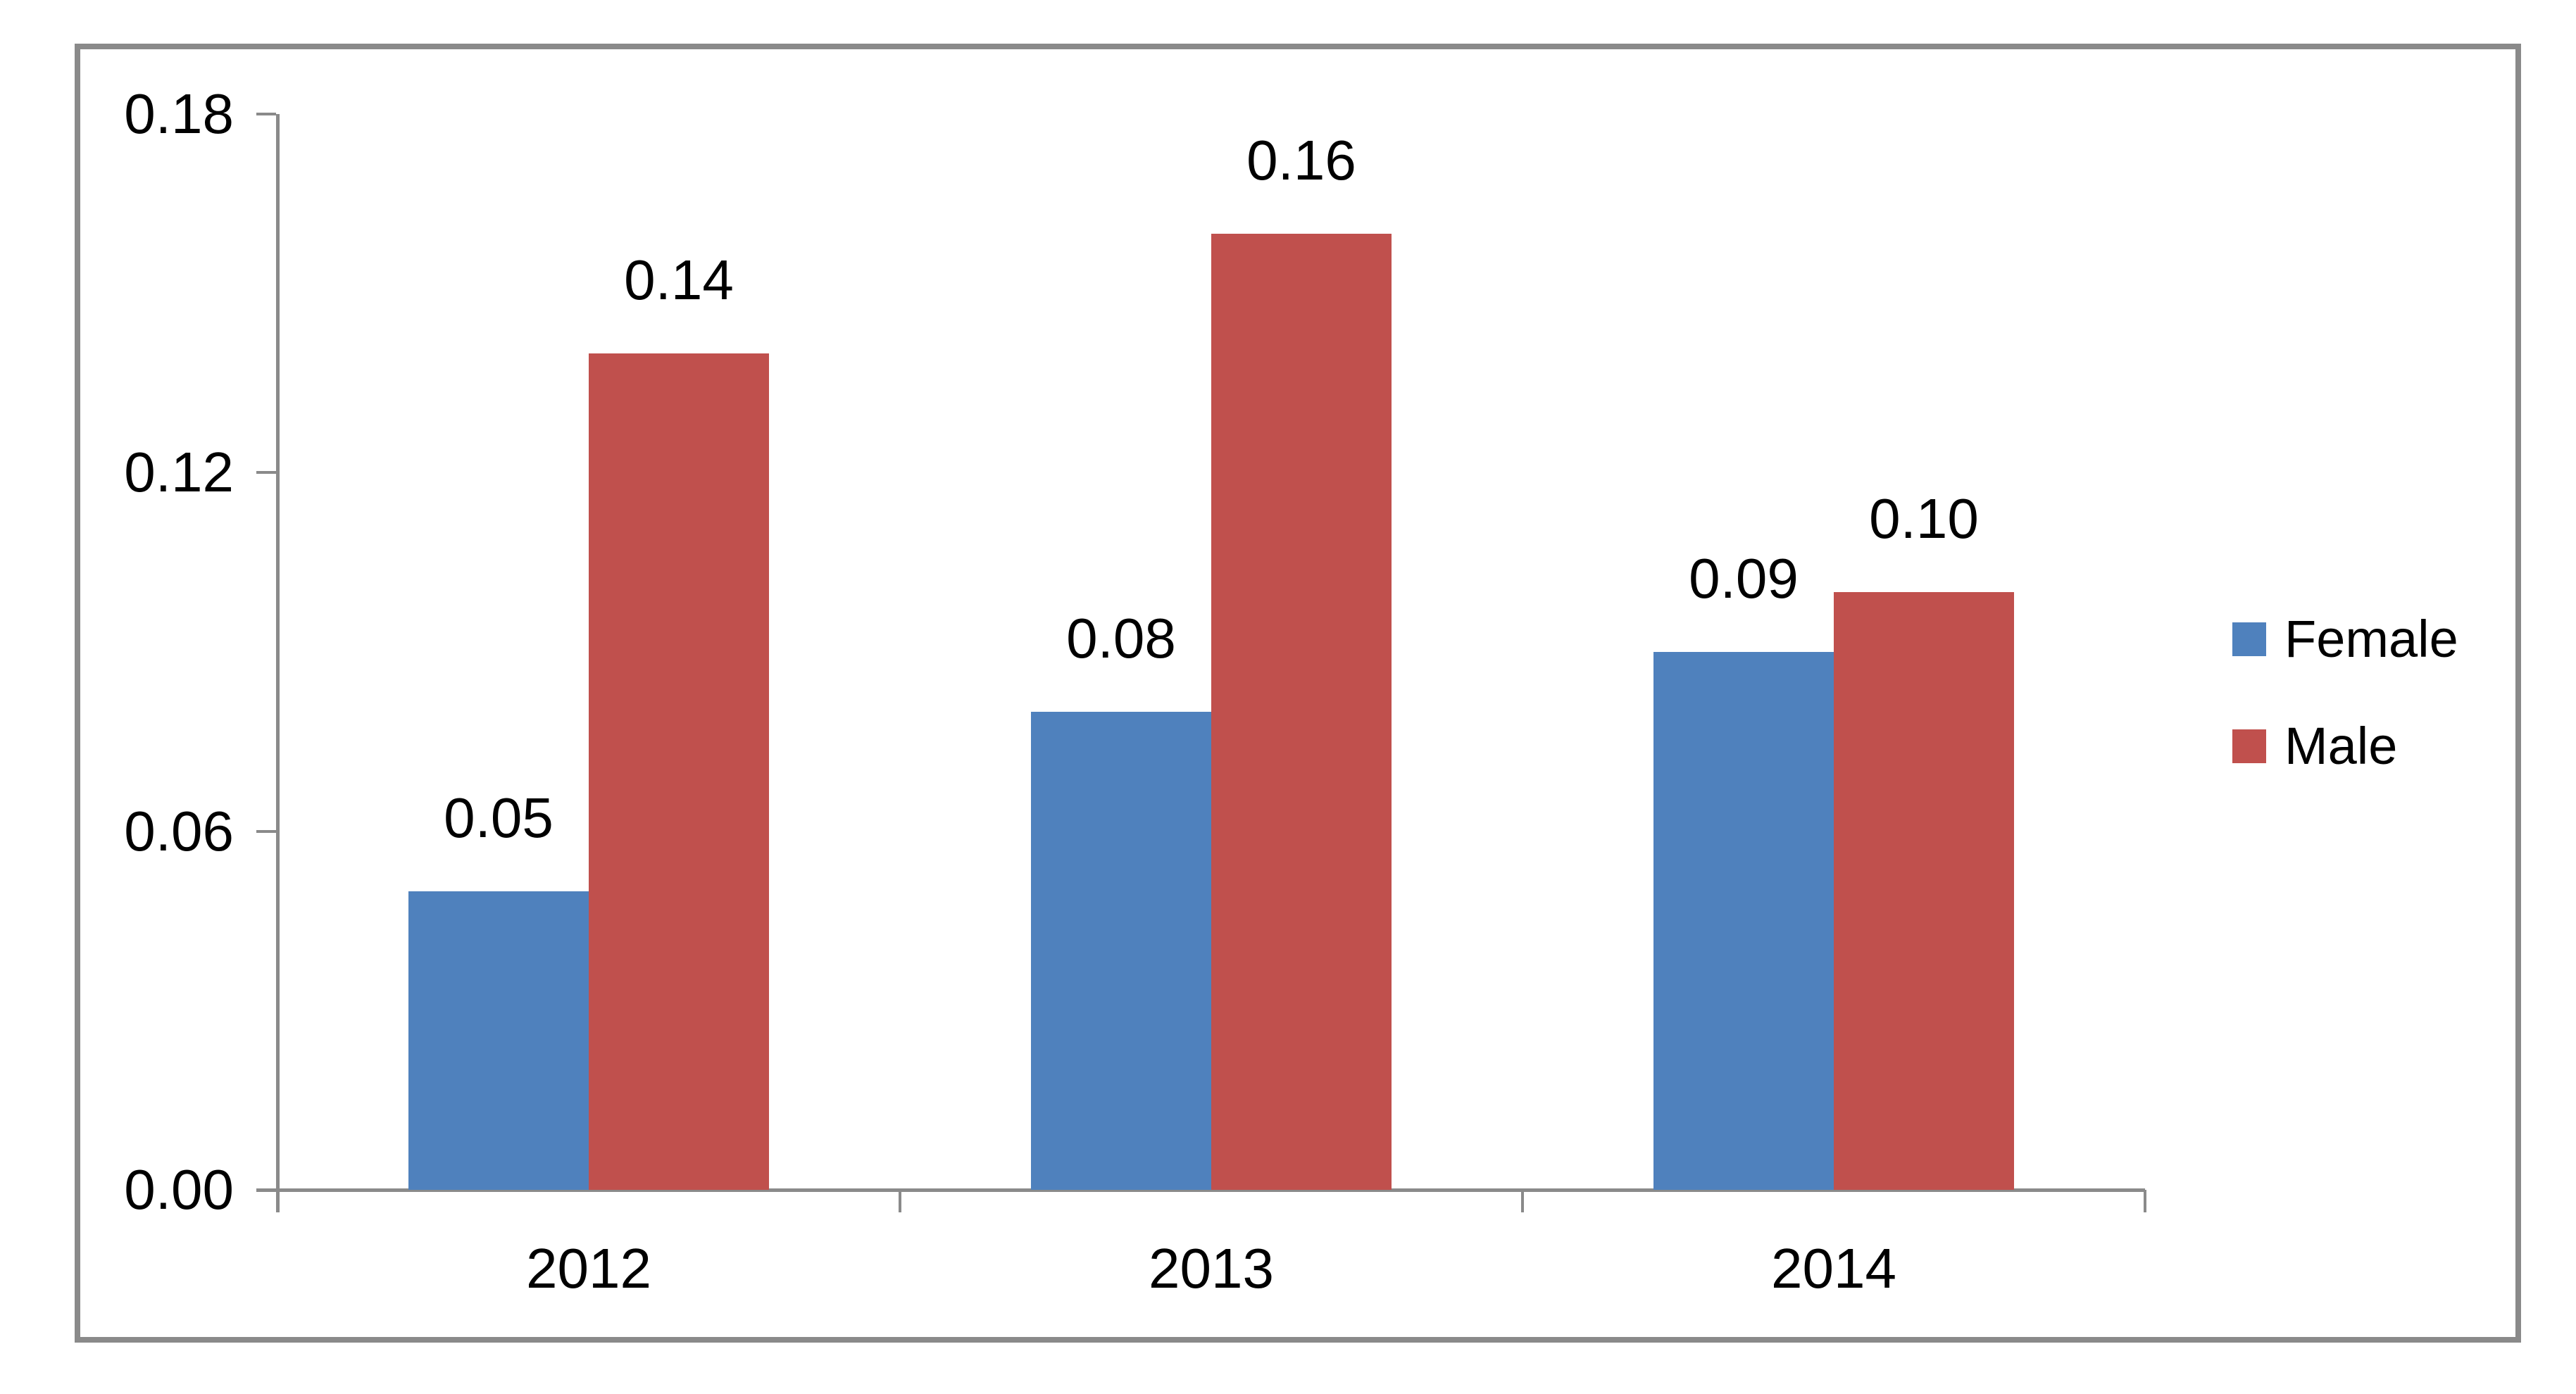  Describe the element at coordinates (1924, 891) in the screenshot. I see `bar-male-2014` at that location.